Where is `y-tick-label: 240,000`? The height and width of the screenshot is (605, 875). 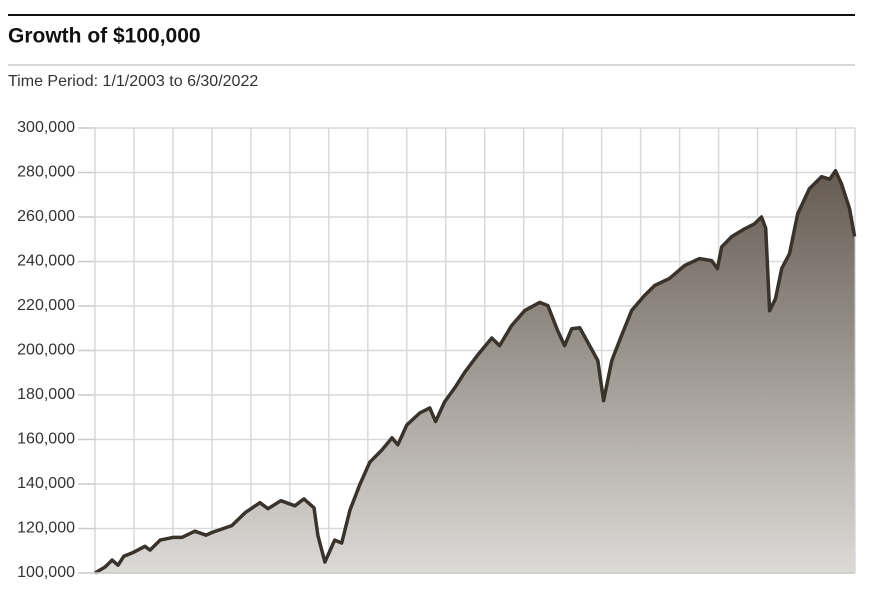
y-tick-label: 240,000 is located at coordinates (46, 261).